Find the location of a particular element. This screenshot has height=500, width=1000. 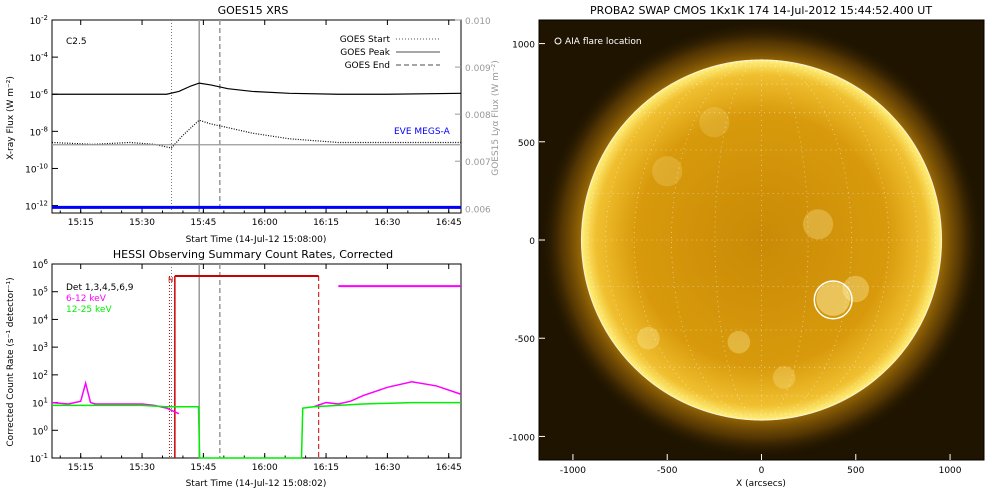

hessi-xtick-label: 16:45 is located at coordinates (449, 468).